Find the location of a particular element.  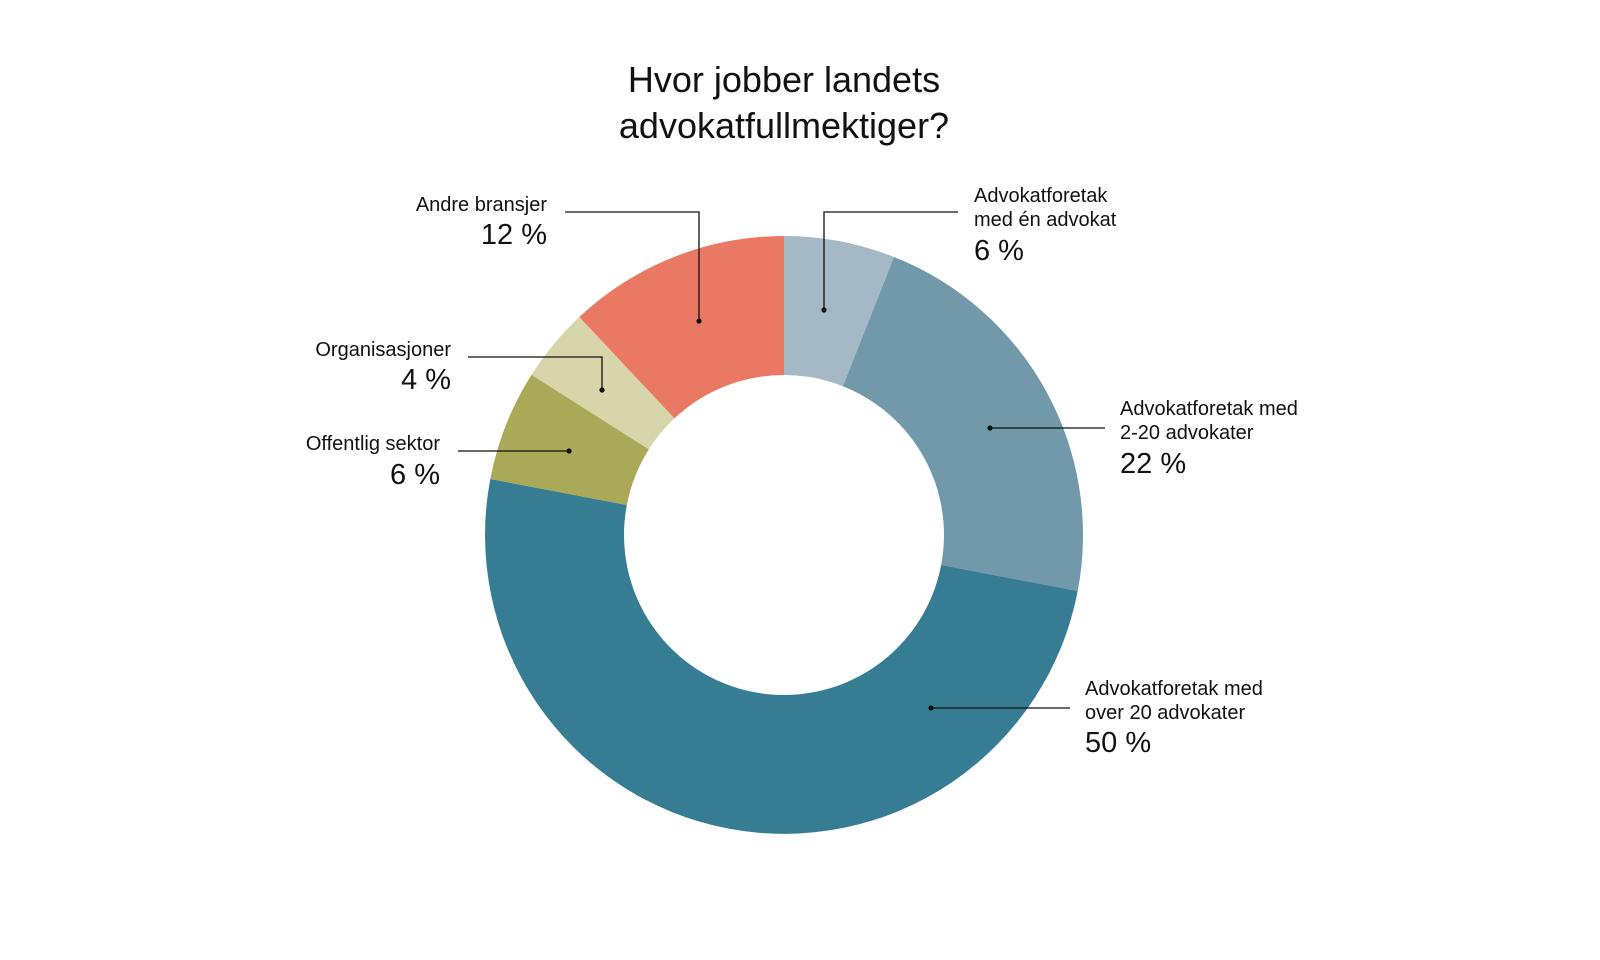

slice-label: Andre bransjer is located at coordinates (482, 205).